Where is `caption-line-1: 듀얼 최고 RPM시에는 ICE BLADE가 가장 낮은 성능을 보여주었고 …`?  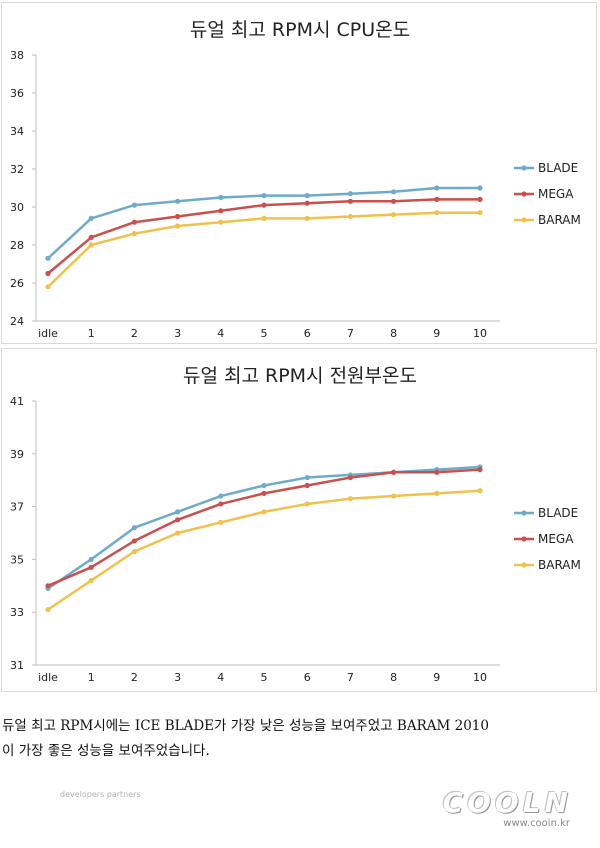
caption-line-1: 듀얼 최고 RPM시에는 ICE BLADE가 가장 낮은 성능을 보여주었고 … is located at coordinates (245, 726).